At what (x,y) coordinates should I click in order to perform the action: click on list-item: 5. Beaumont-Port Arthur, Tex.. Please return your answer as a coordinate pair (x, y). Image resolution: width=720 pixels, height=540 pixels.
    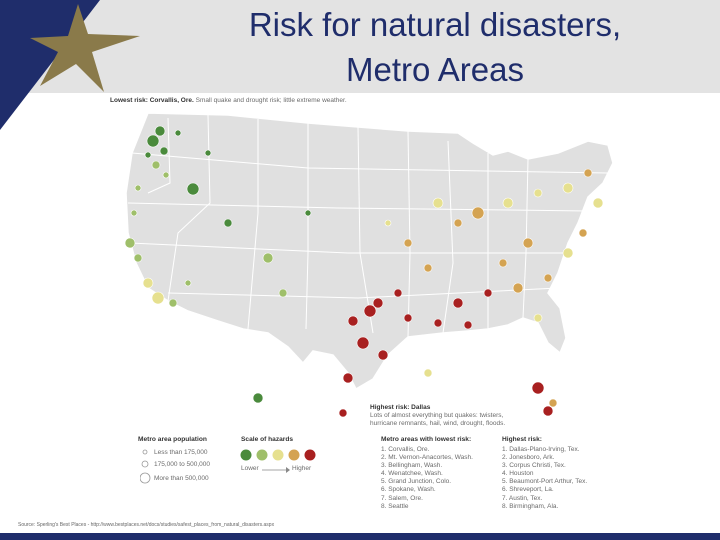
    Looking at the image, I should click on (545, 482).